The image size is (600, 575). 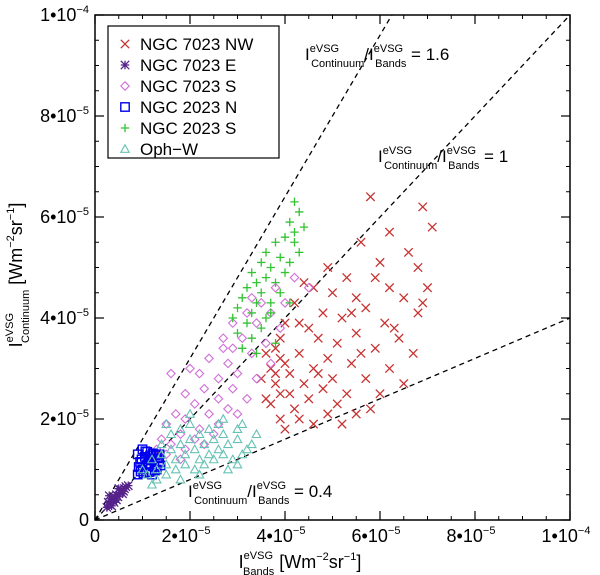 I want to click on legend-item: Oph−W, so click(x=158, y=149).